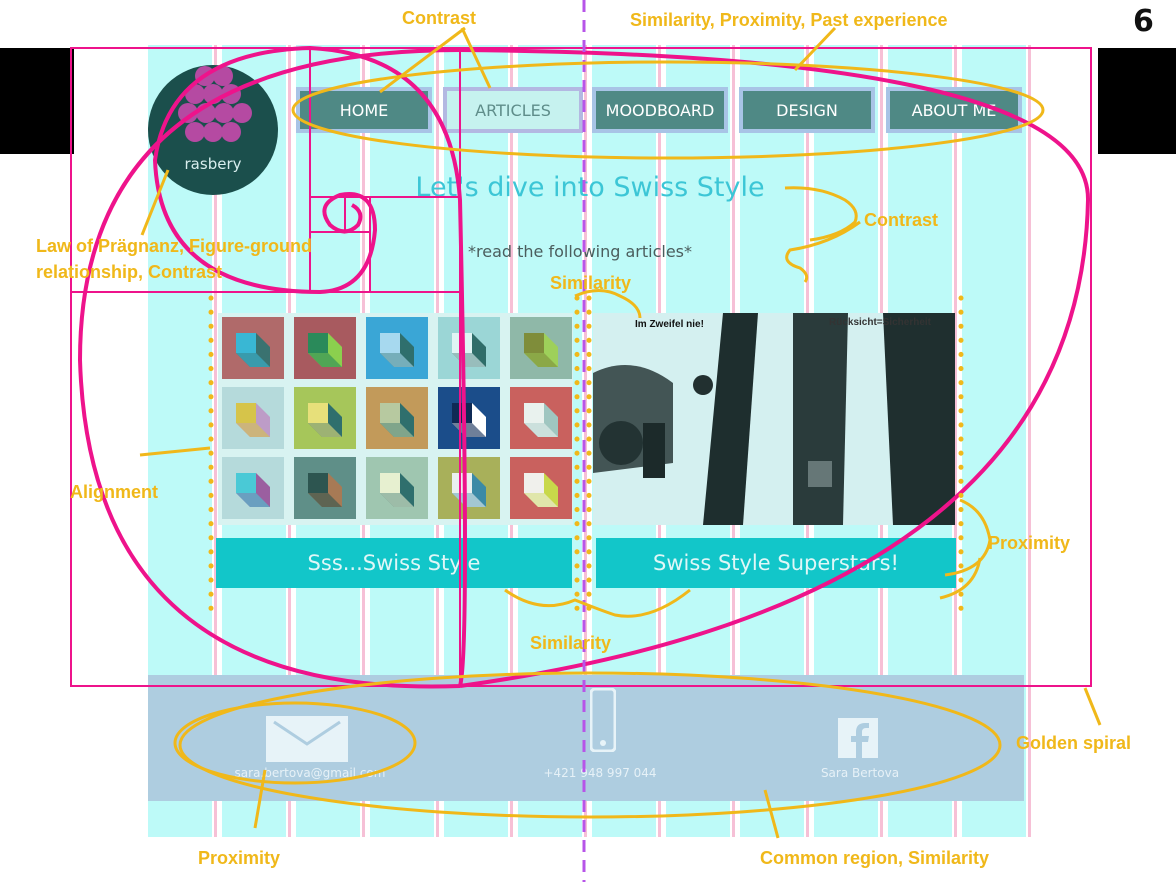  I want to click on annotation-common-region: Common region, Similarity, so click(875, 858).